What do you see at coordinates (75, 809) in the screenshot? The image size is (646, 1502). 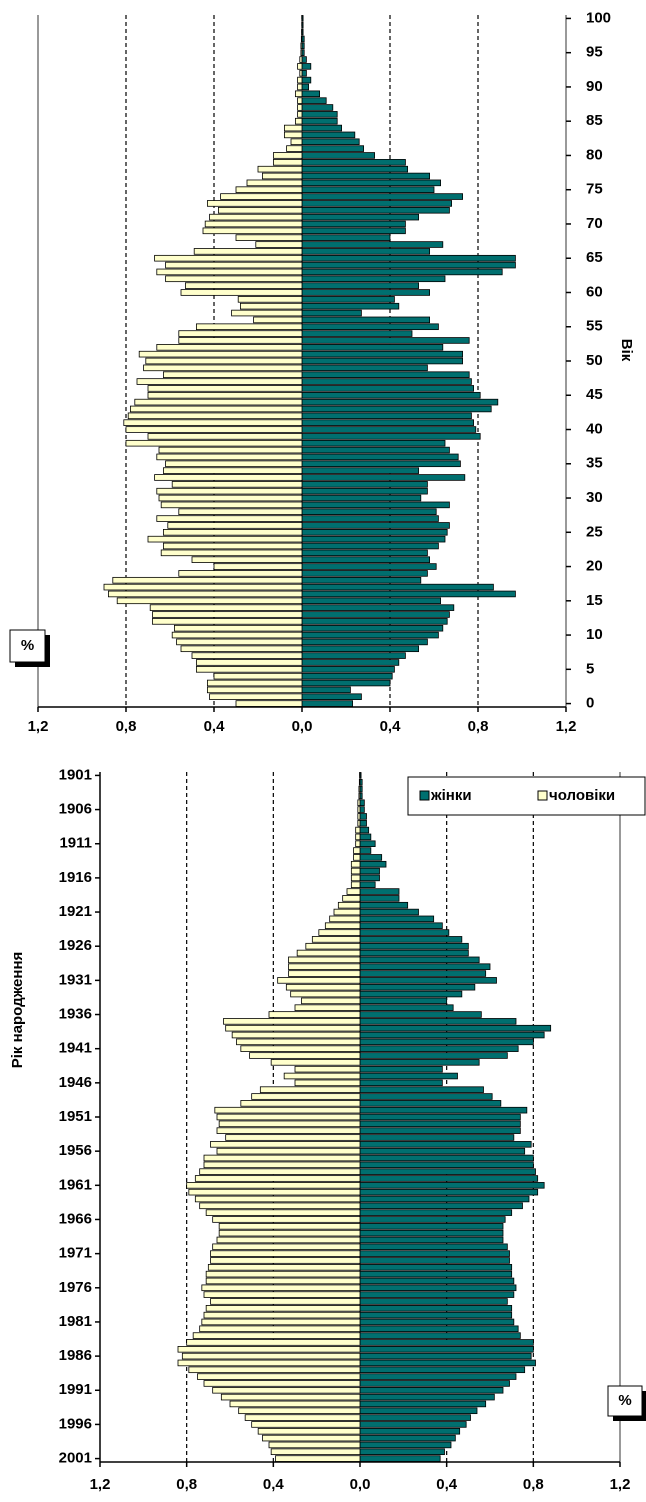 I see `y-tick-label: 1906` at bounding box center [75, 809].